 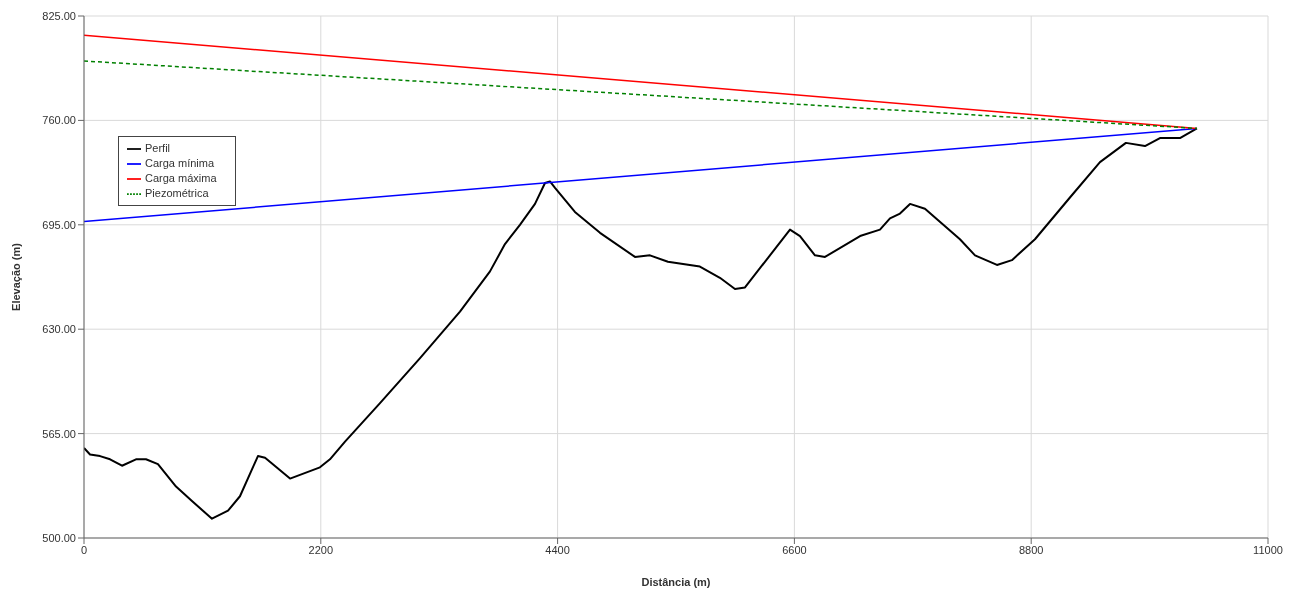 I want to click on y-tick-label: 630.00, so click(x=59, y=329).